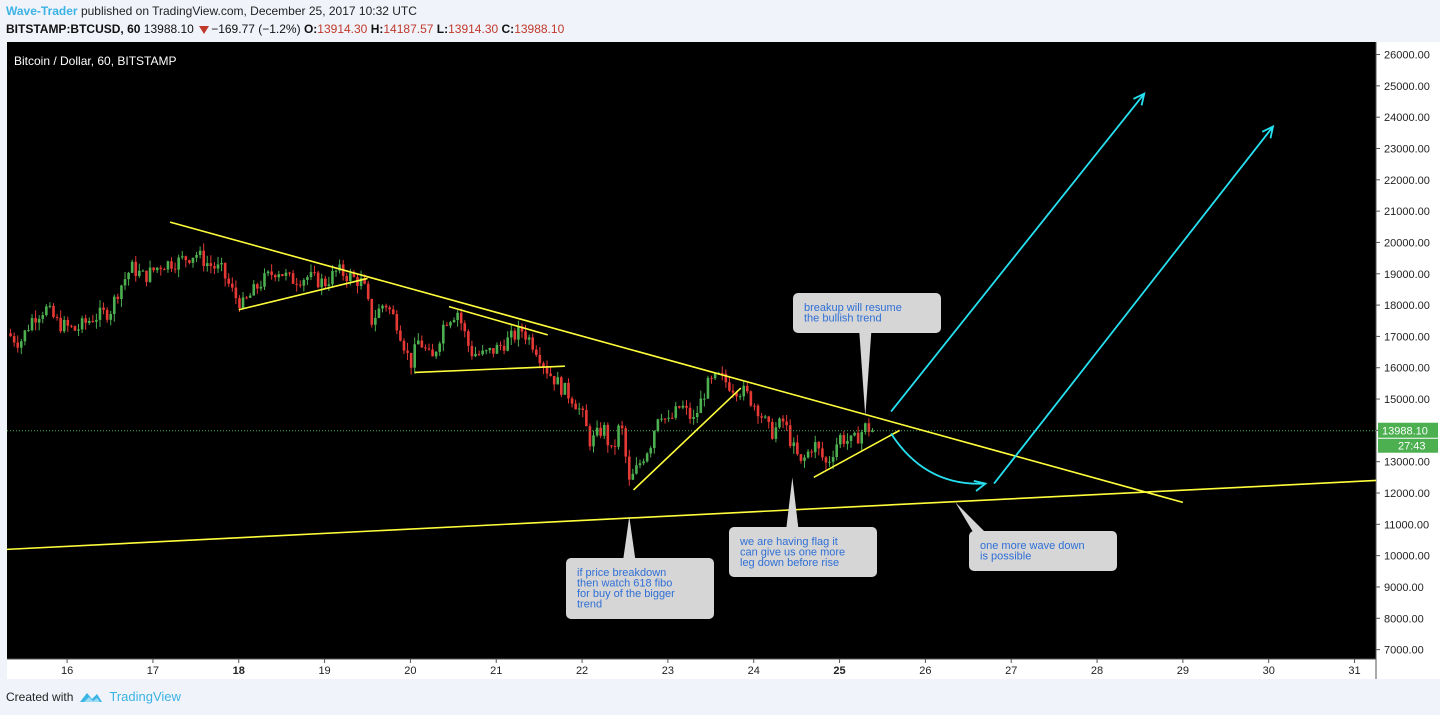  Describe the element at coordinates (408, 29) in the screenshot. I see `high-value: 14187.57` at that location.